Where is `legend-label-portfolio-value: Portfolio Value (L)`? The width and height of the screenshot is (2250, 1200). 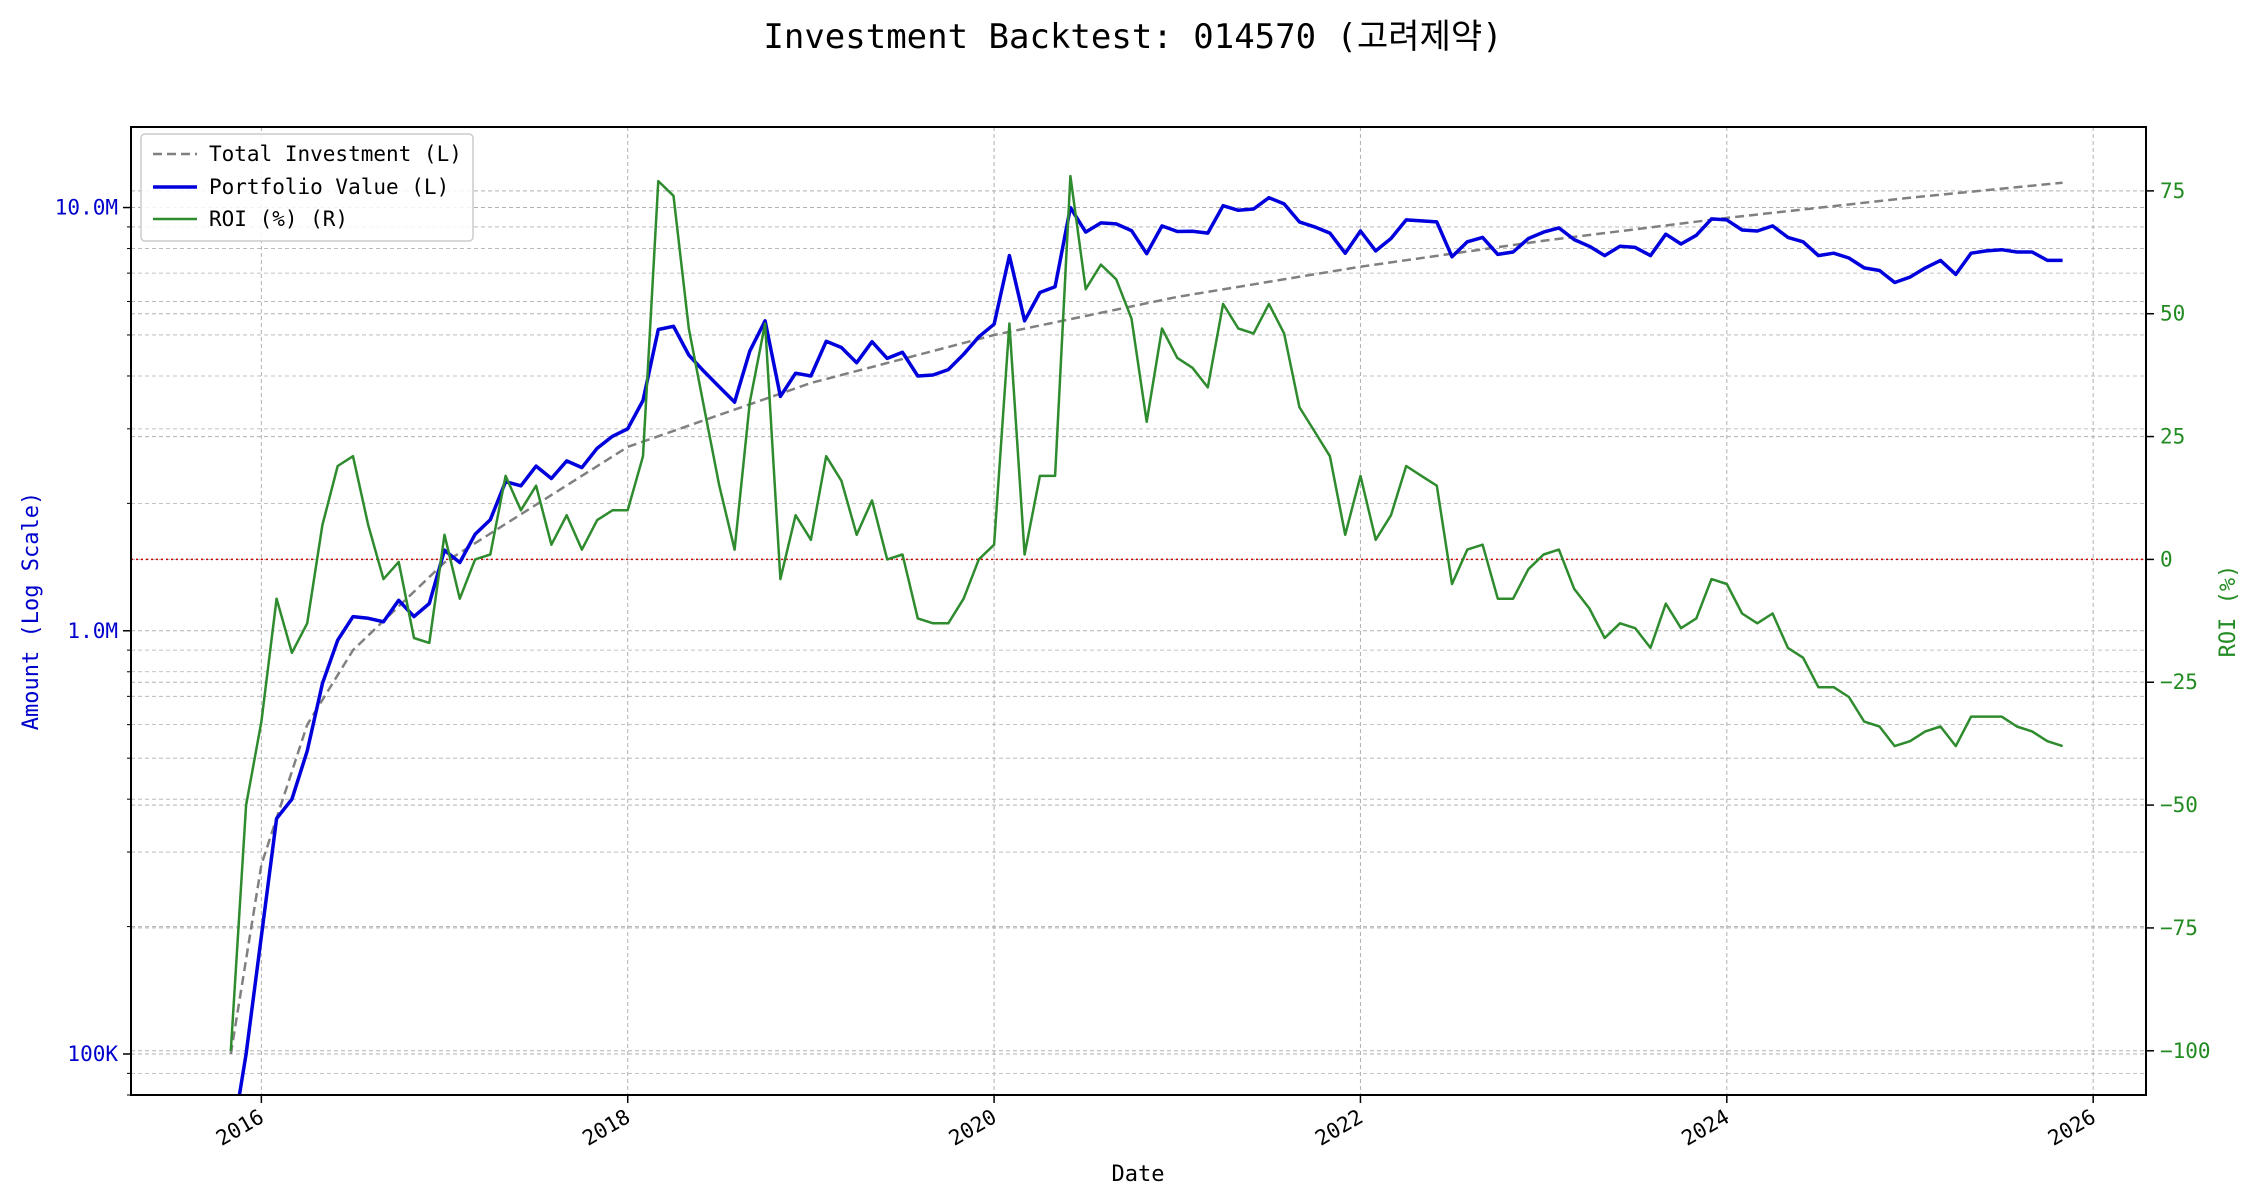
legend-label-portfolio-value: Portfolio Value (L) is located at coordinates (329, 187).